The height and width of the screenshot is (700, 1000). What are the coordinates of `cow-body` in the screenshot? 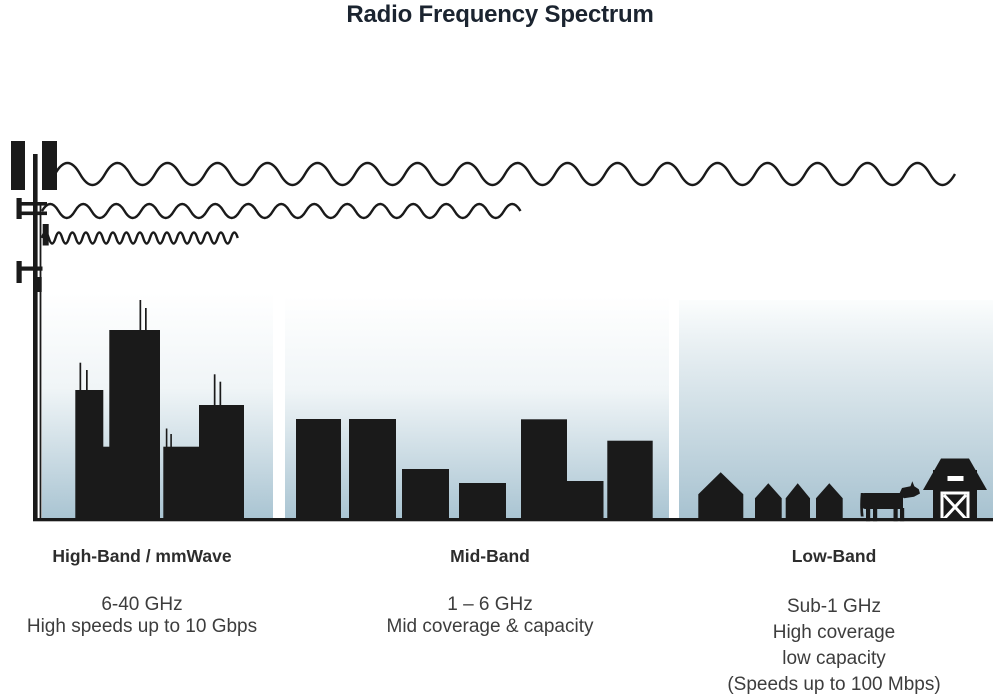 It's located at (882, 501).